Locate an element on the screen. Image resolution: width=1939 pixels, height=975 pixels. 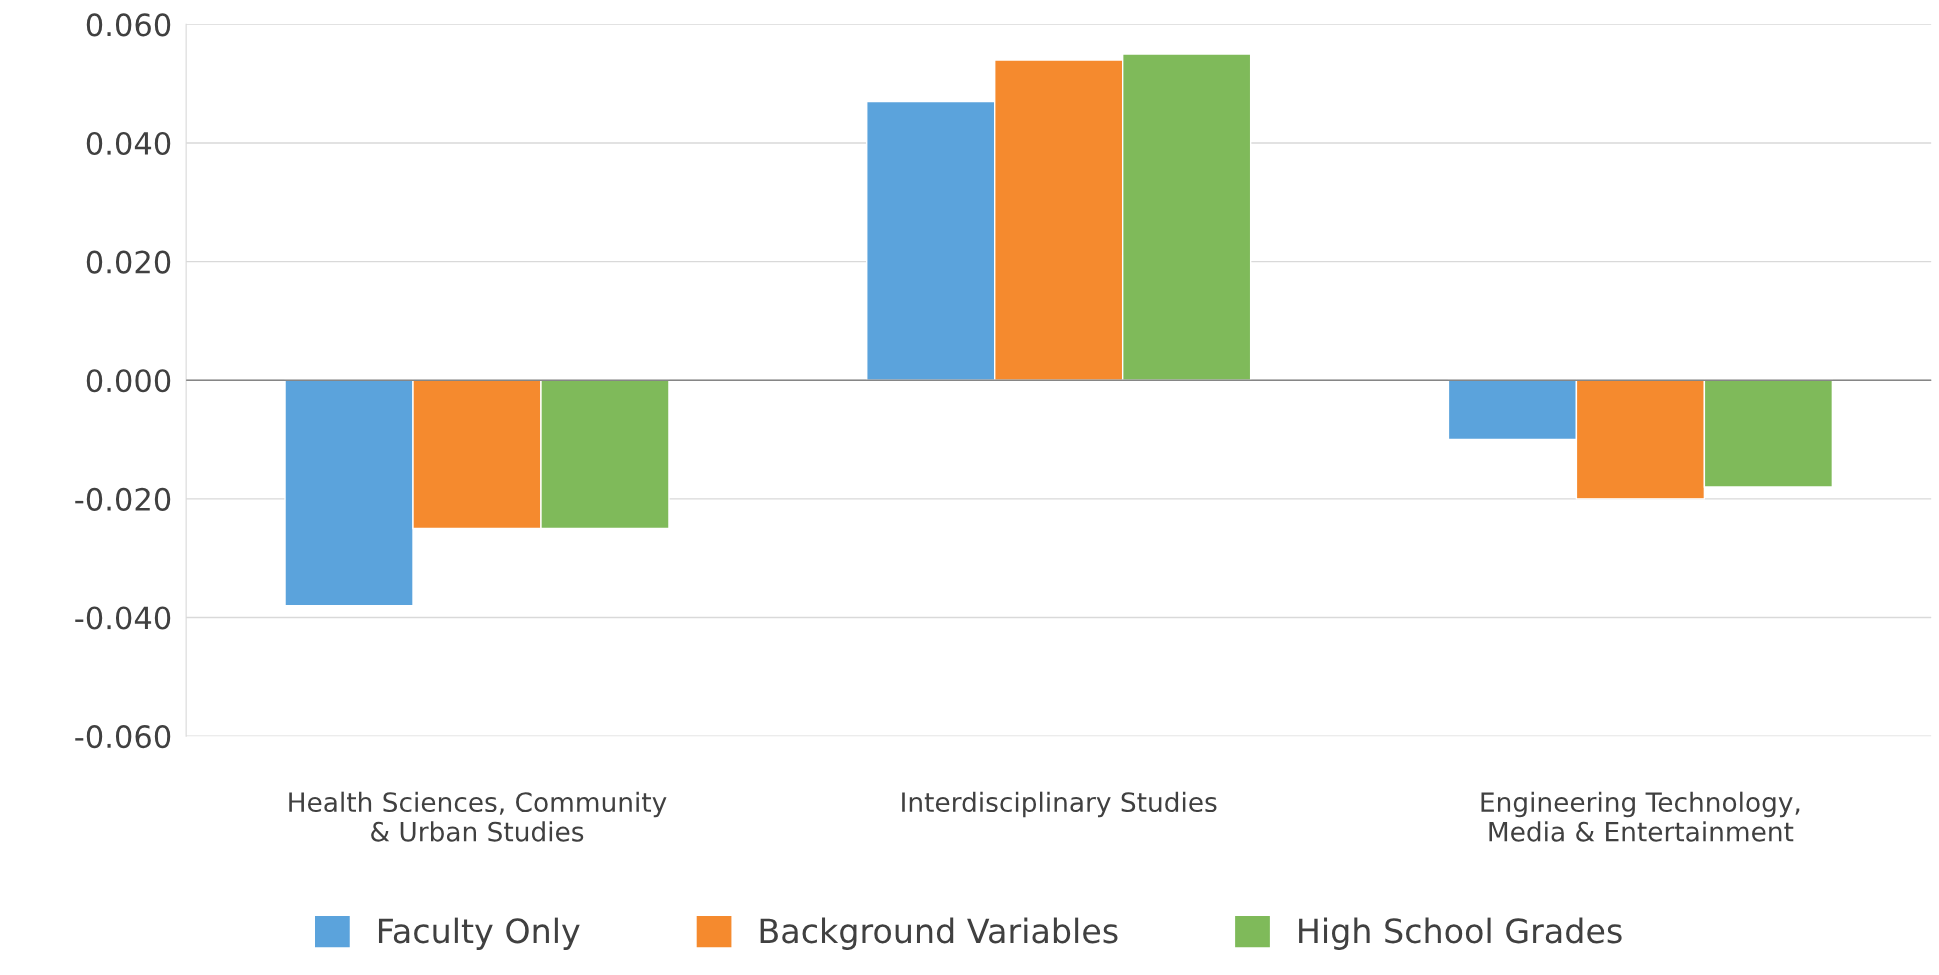
y-tick-label: -0.020 is located at coordinates (123, 499).